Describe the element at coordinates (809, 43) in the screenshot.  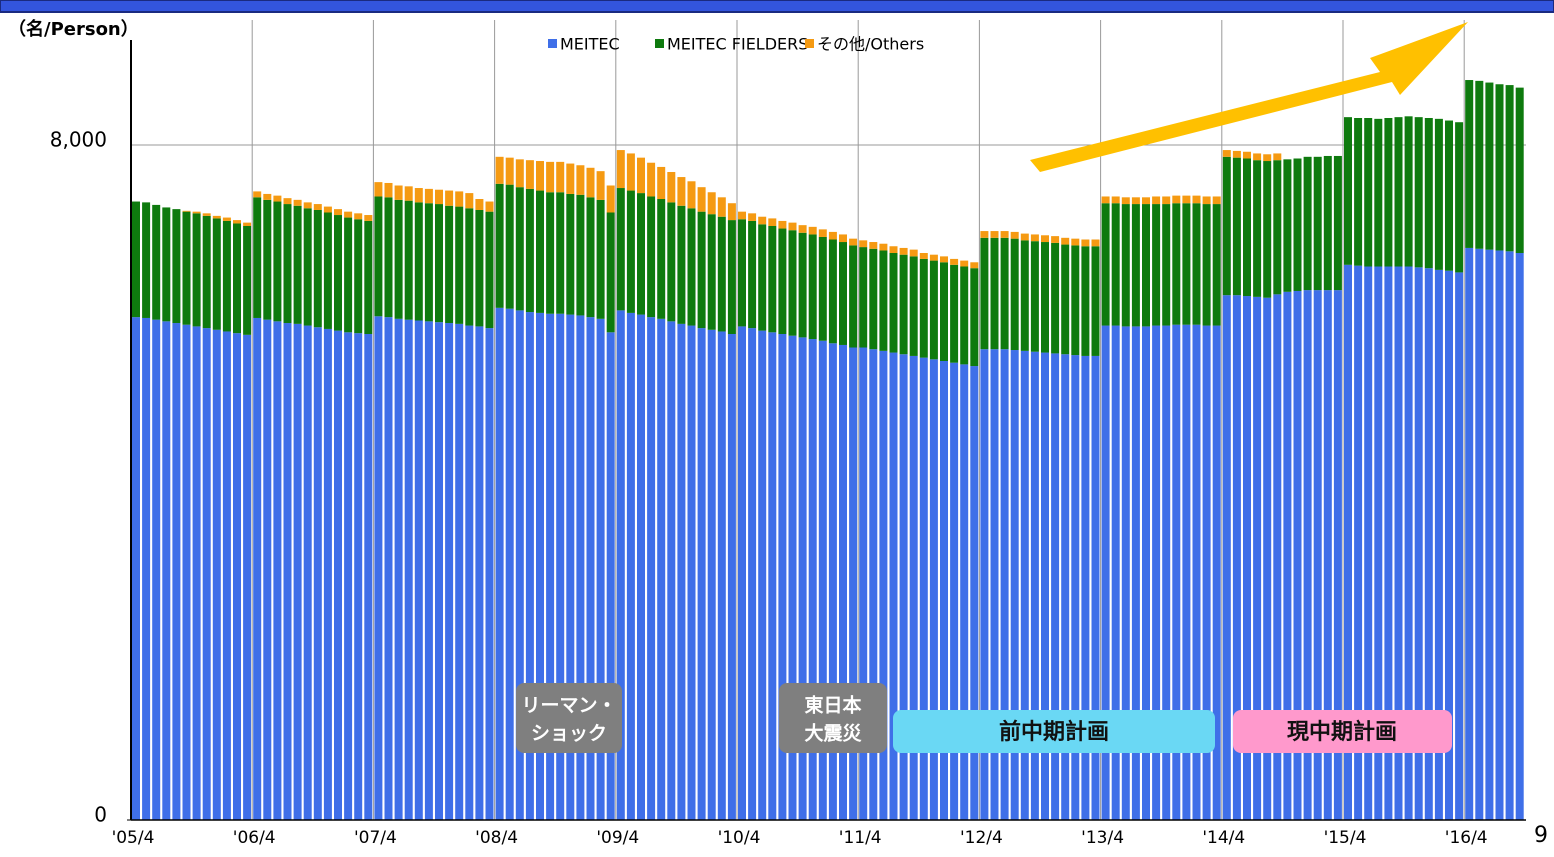
I see `legend-swatch` at that location.